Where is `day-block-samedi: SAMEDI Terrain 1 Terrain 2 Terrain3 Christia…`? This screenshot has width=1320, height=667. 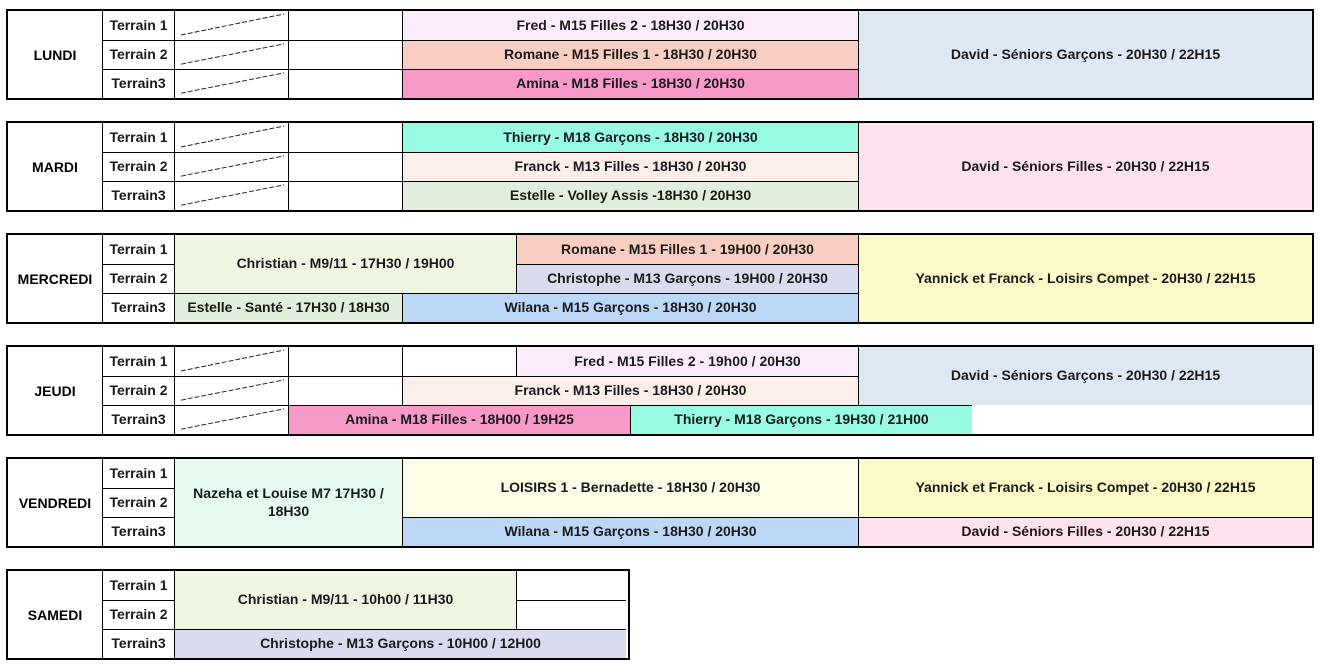
day-block-samedi: SAMEDI Terrain 1 Terrain 2 Terrain3 Christia… is located at coordinates (318, 614).